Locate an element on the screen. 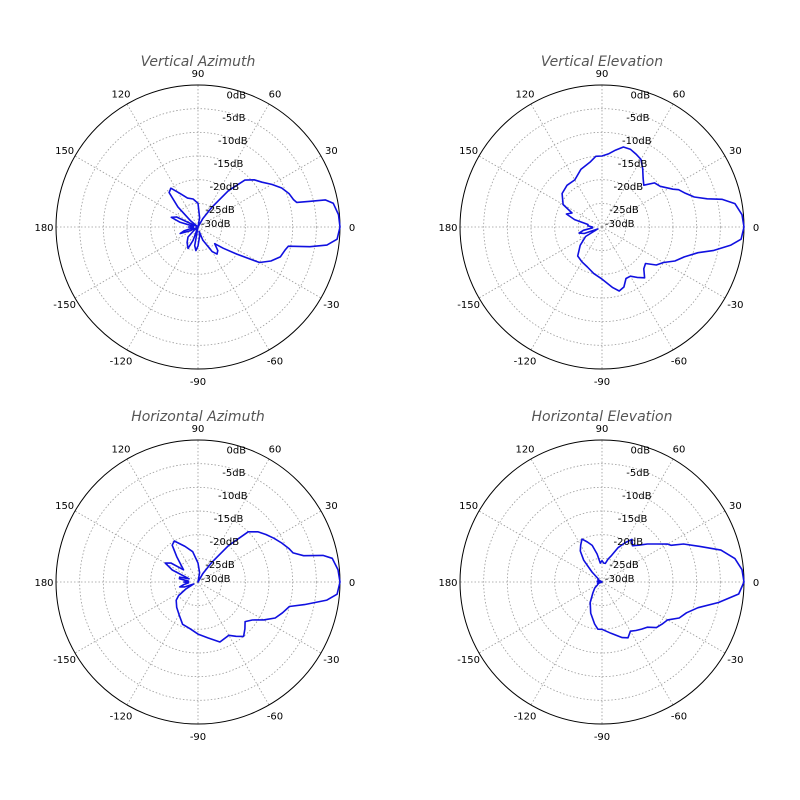  chart-title: Vertical Elevation is located at coordinates (602, 62).